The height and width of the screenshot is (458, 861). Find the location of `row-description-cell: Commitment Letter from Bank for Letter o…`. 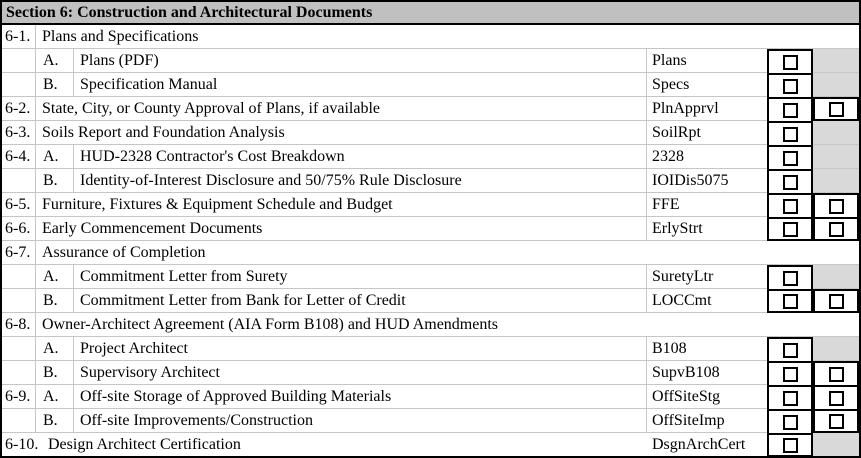

row-description-cell: Commitment Letter from Bank for Letter o… is located at coordinates (360, 301).